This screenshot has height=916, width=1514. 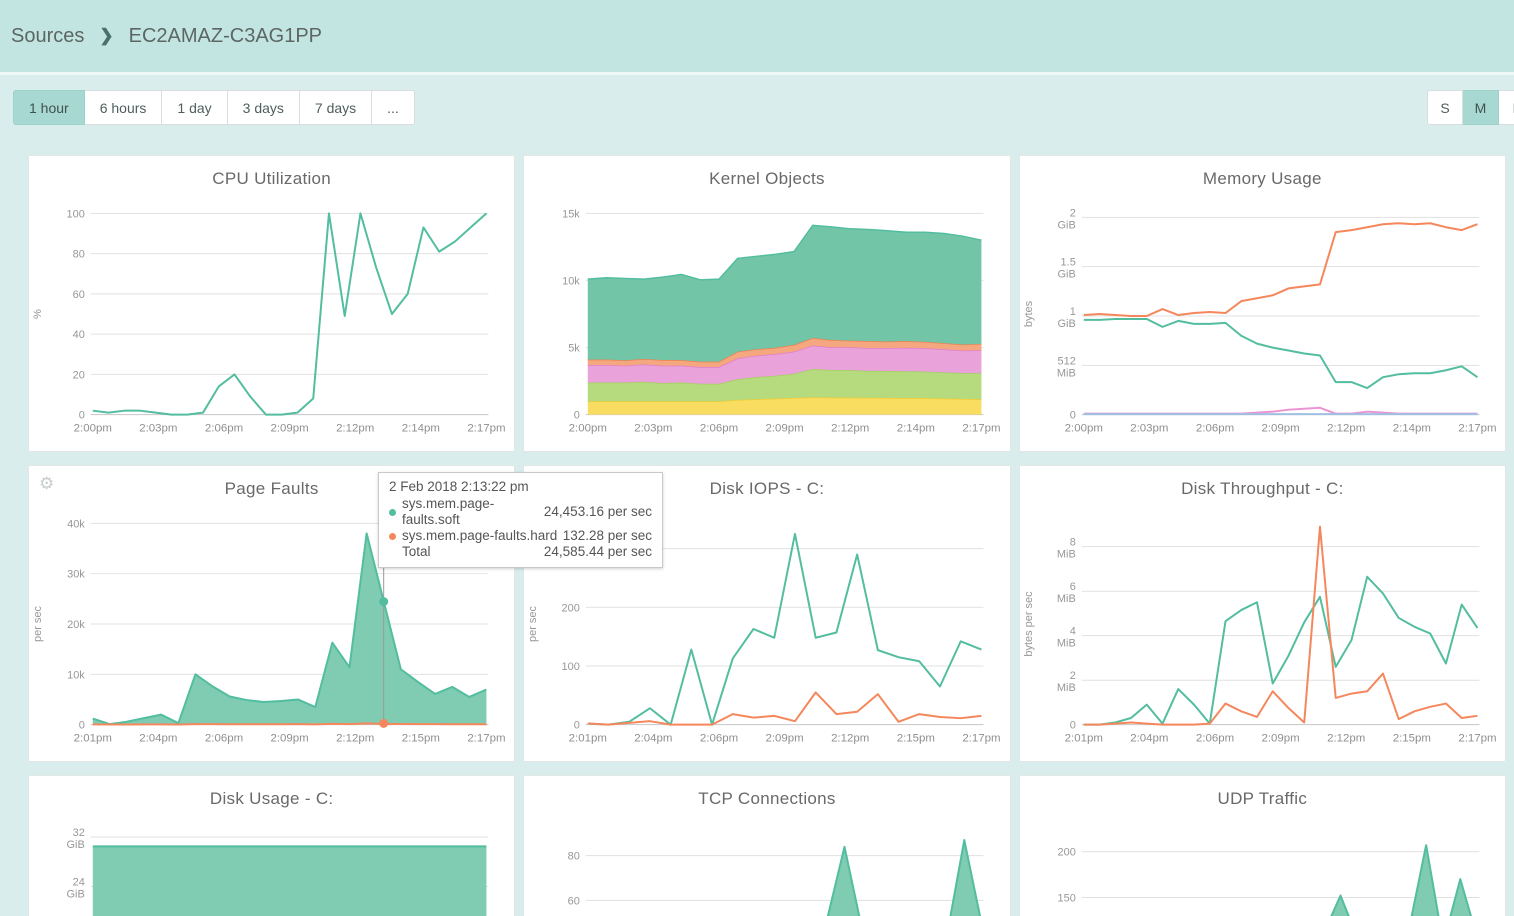 I want to click on tooltip-timestamp: 2 Feb 2018 2:13:22 pm, so click(x=459, y=486).